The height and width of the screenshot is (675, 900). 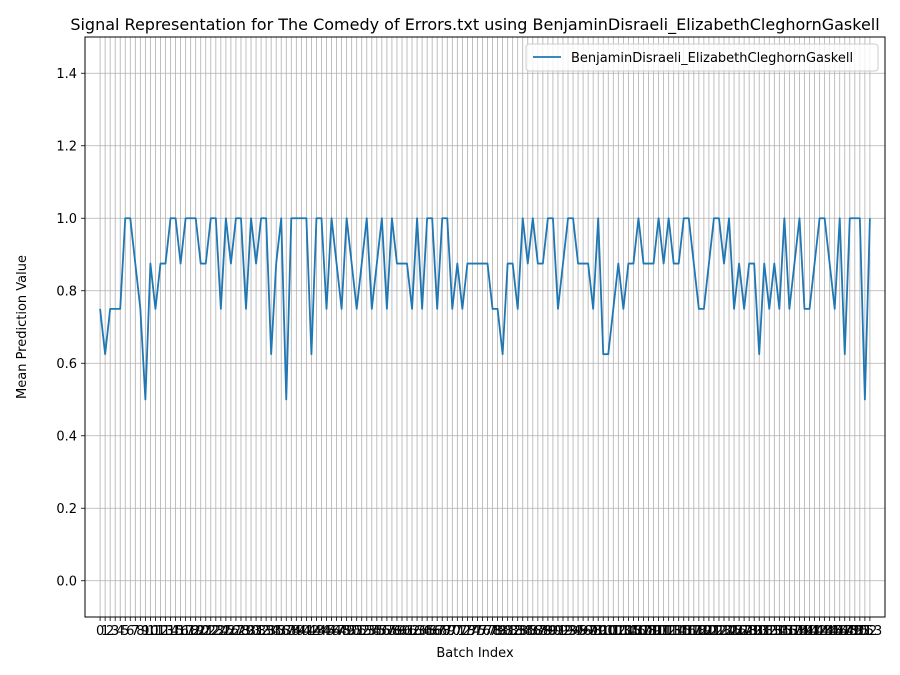 What do you see at coordinates (678, 631) in the screenshot?
I see `x-tick-label: 115` at bounding box center [678, 631].